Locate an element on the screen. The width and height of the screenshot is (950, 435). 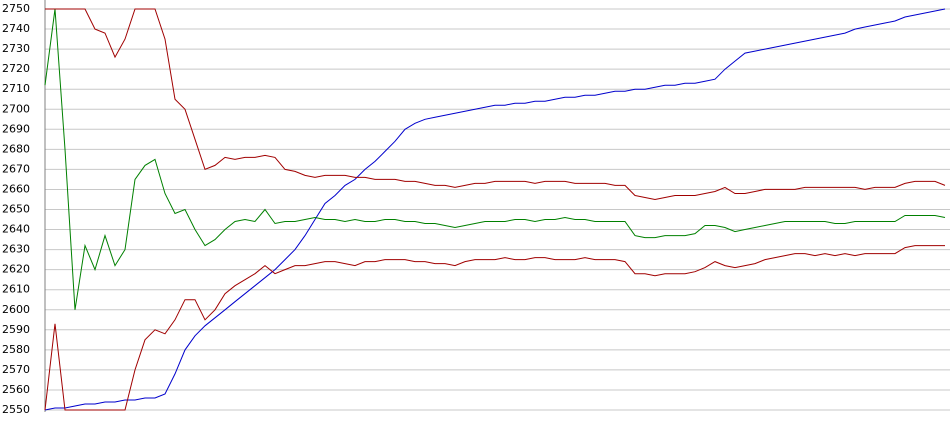
y-tick-label: 2610 is located at coordinates (16, 289).